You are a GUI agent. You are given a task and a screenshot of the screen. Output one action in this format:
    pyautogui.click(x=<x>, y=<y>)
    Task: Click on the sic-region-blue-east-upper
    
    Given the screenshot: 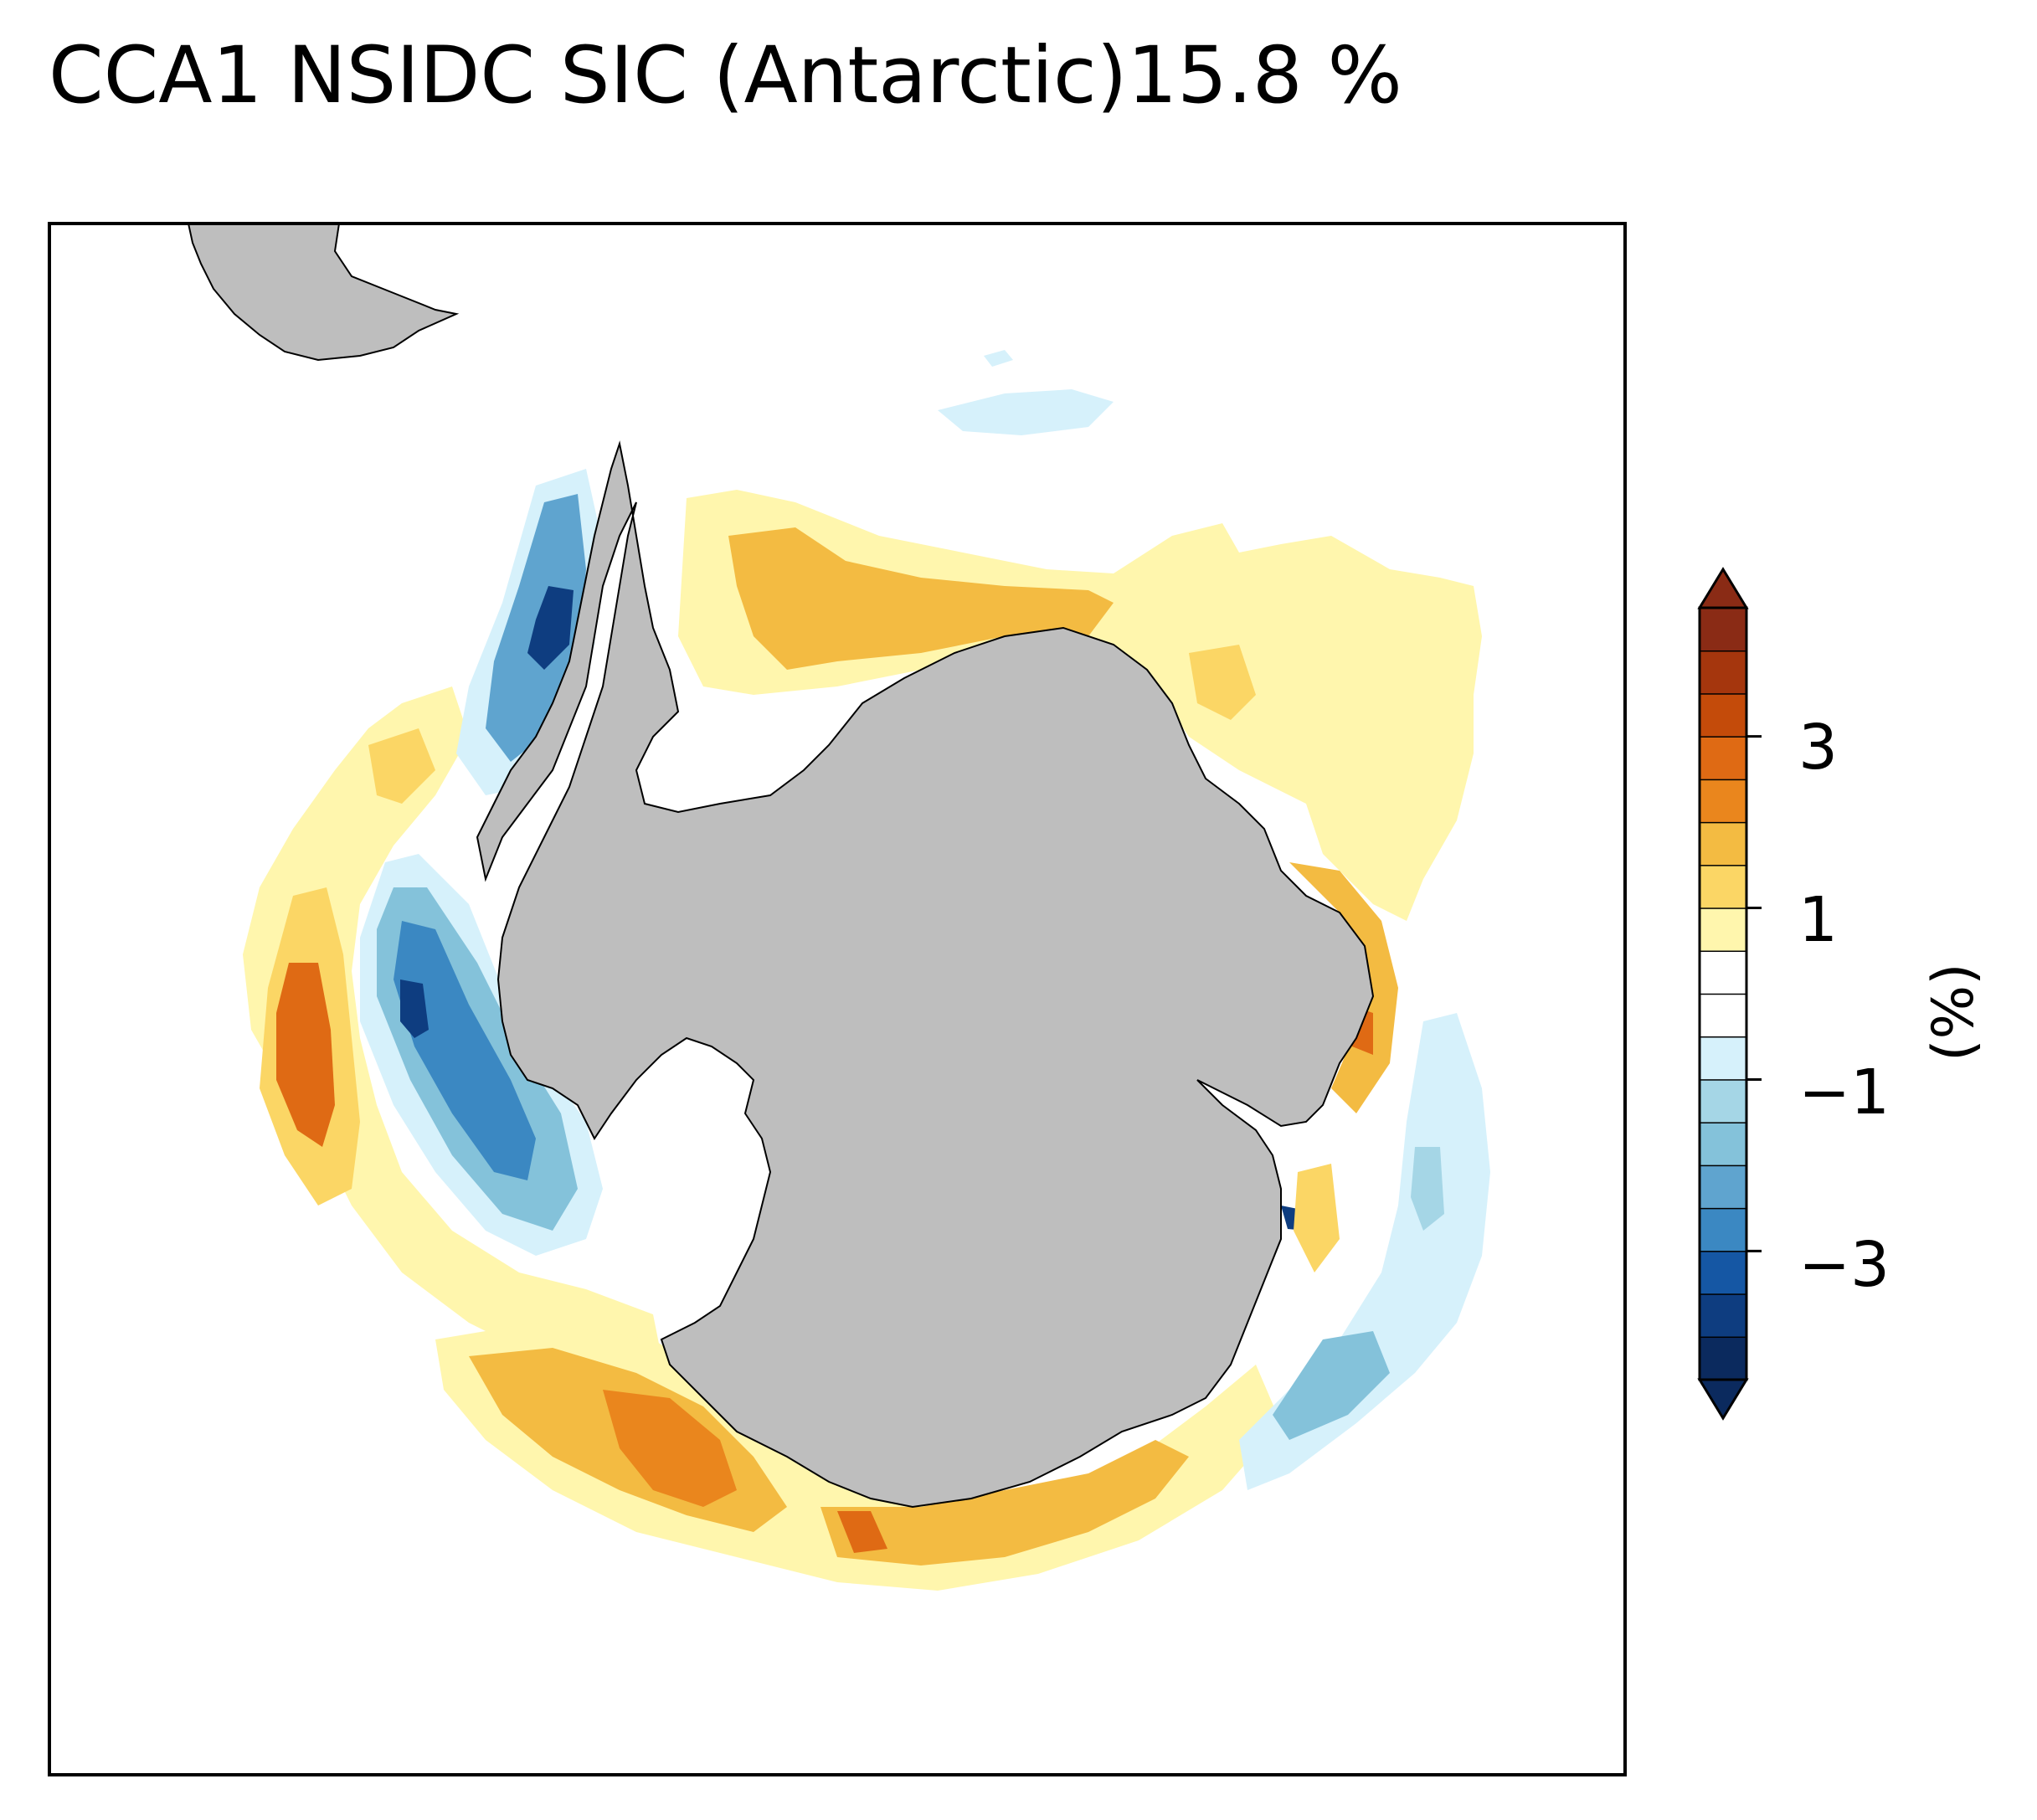 What is the action you would take?
    pyautogui.click(x=1427, y=1189)
    